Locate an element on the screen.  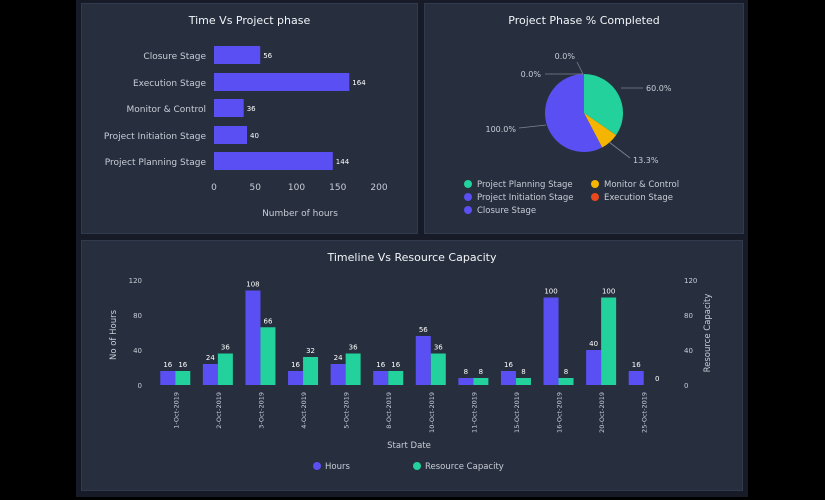
y-tick-label: 120 is located at coordinates (135, 281).